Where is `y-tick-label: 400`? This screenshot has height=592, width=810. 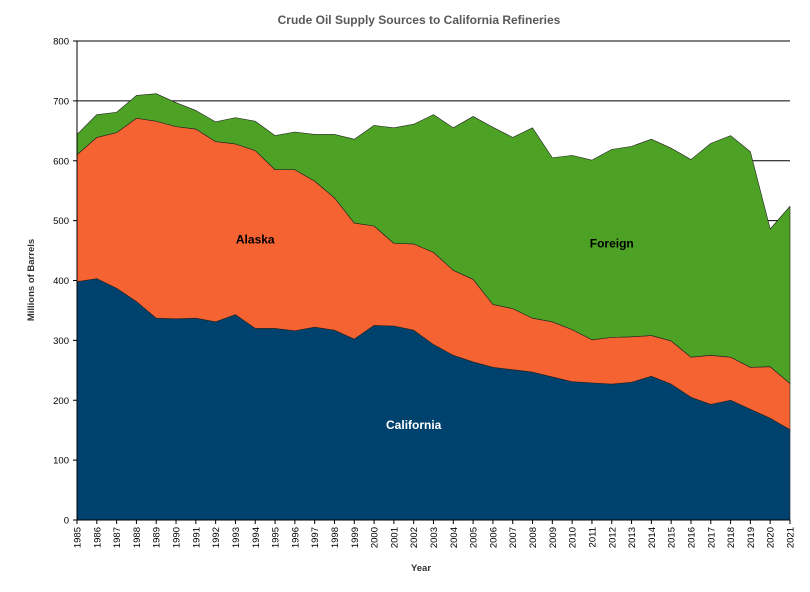 y-tick-label: 400 is located at coordinates (61, 281).